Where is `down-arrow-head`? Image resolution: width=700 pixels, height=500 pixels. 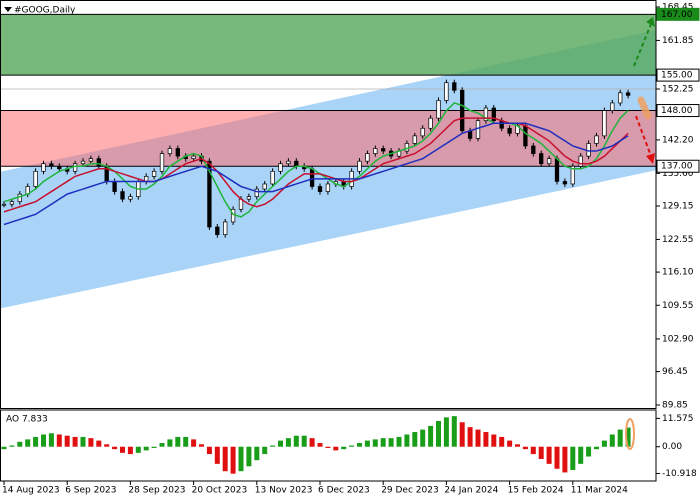 down-arrow-head is located at coordinates (650, 158).